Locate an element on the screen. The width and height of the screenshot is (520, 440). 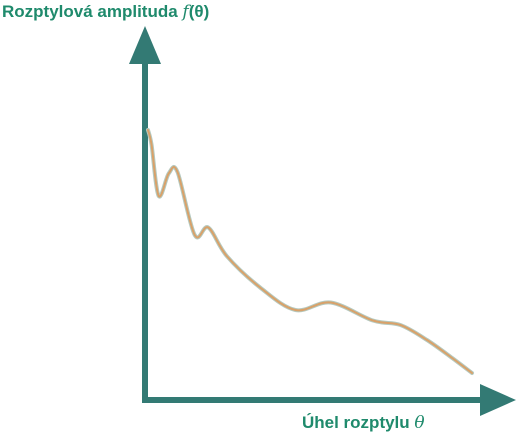
y-axis-title-f: f is located at coordinates (185, 12).